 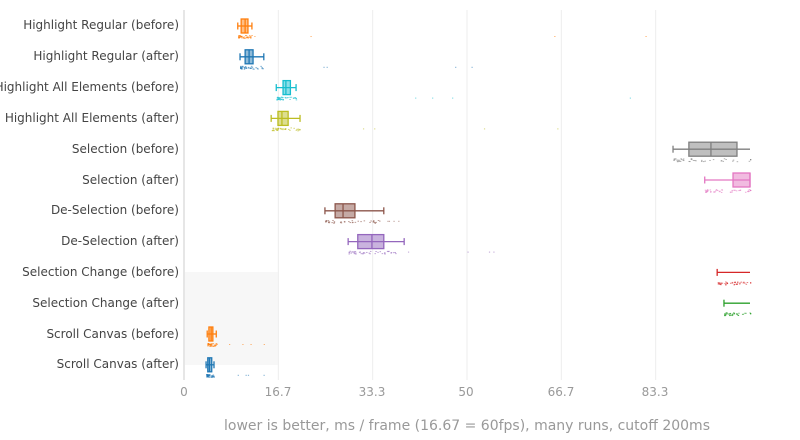 What do you see at coordinates (101, 25) in the screenshot?
I see `y-label-0: Highlight Regular (before)` at bounding box center [101, 25].